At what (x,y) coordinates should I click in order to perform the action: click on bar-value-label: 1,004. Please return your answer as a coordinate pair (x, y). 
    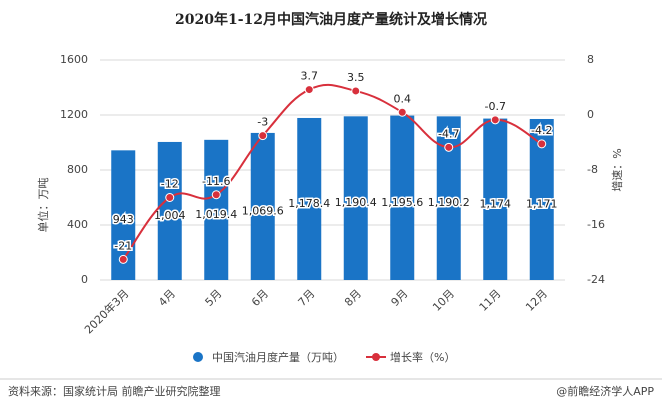
    Looking at the image, I should click on (170, 215).